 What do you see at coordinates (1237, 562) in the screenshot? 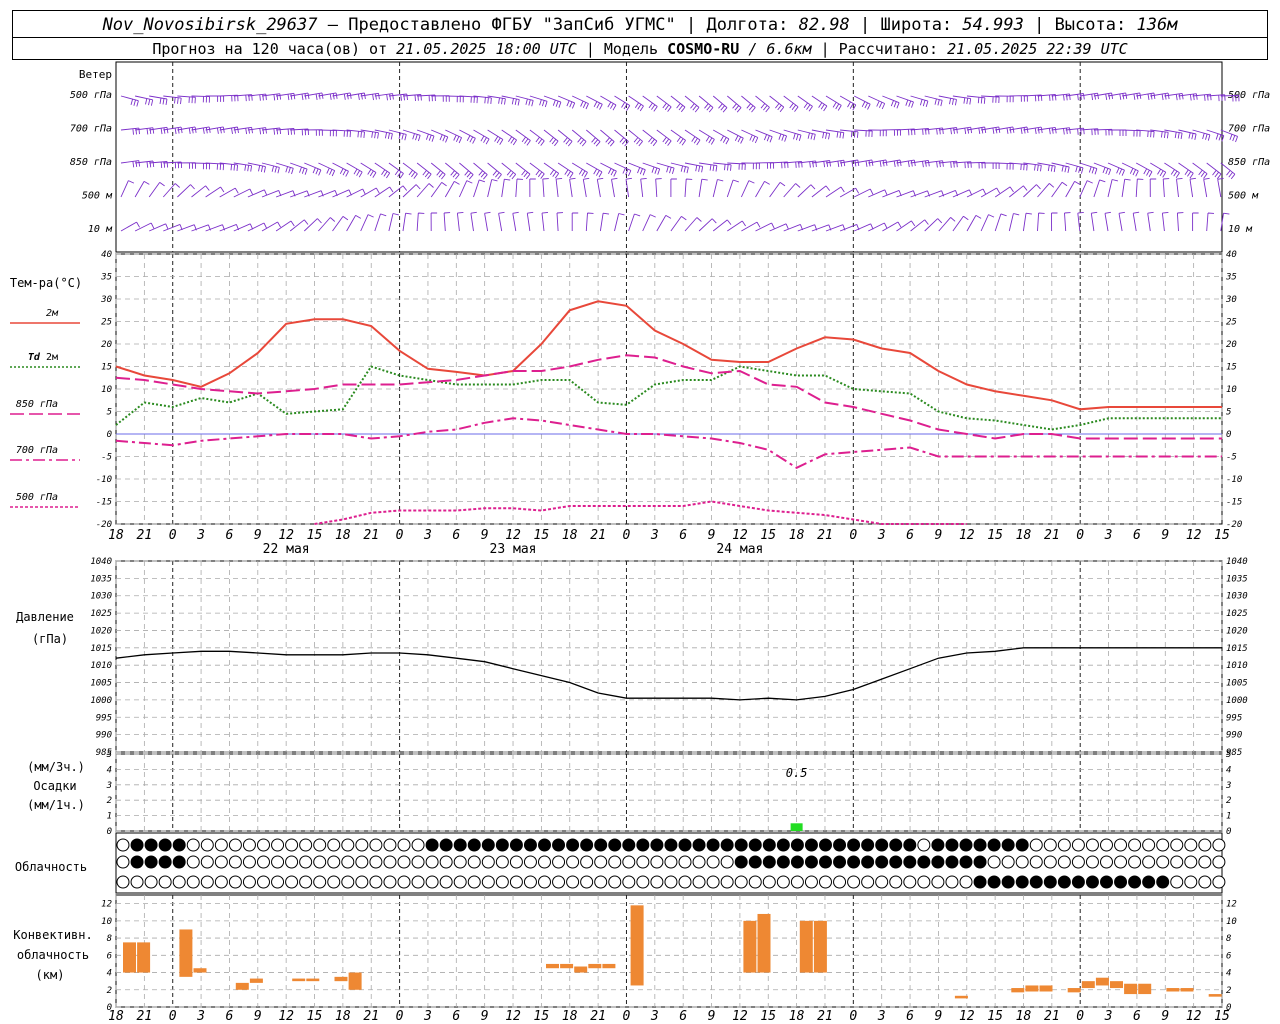
I see `pres-ytick-right: 1040` at bounding box center [1237, 562].